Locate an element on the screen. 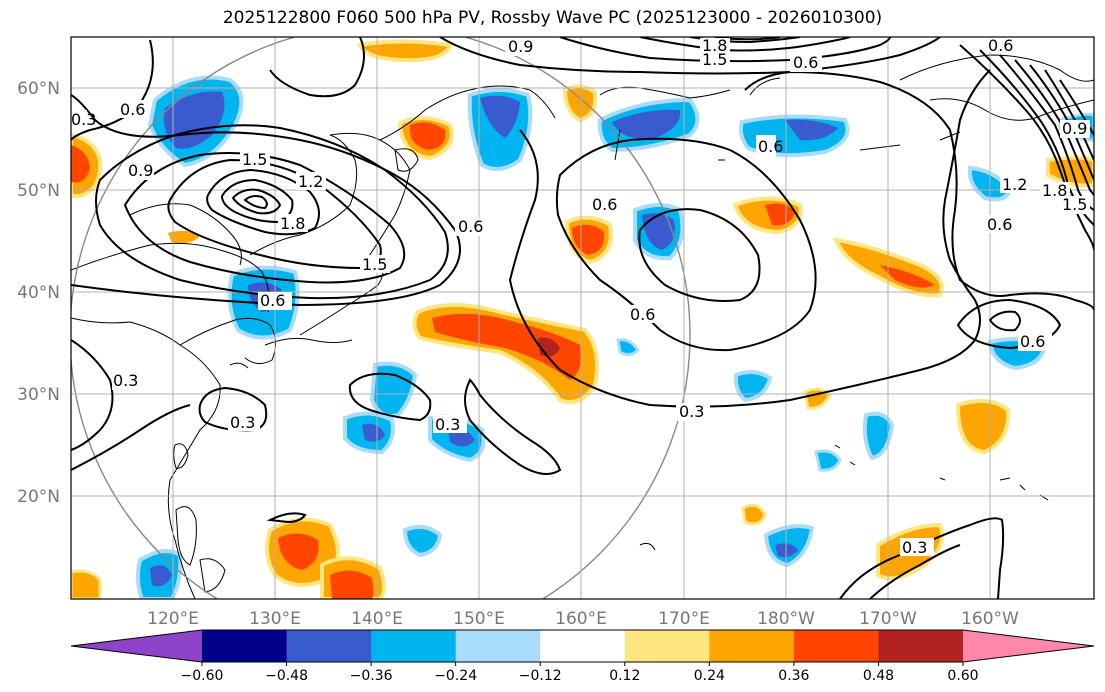 Image resolution: width=1105 pixels, height=692 pixels. lon-label: 130°E is located at coordinates (275, 619).